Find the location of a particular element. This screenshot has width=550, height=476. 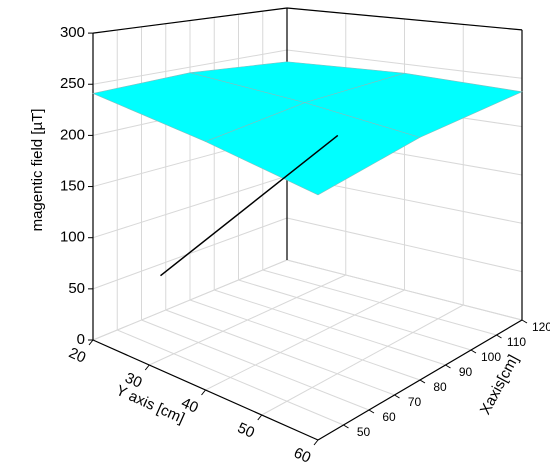

y-tick-label: 40 is located at coordinates (190, 405).